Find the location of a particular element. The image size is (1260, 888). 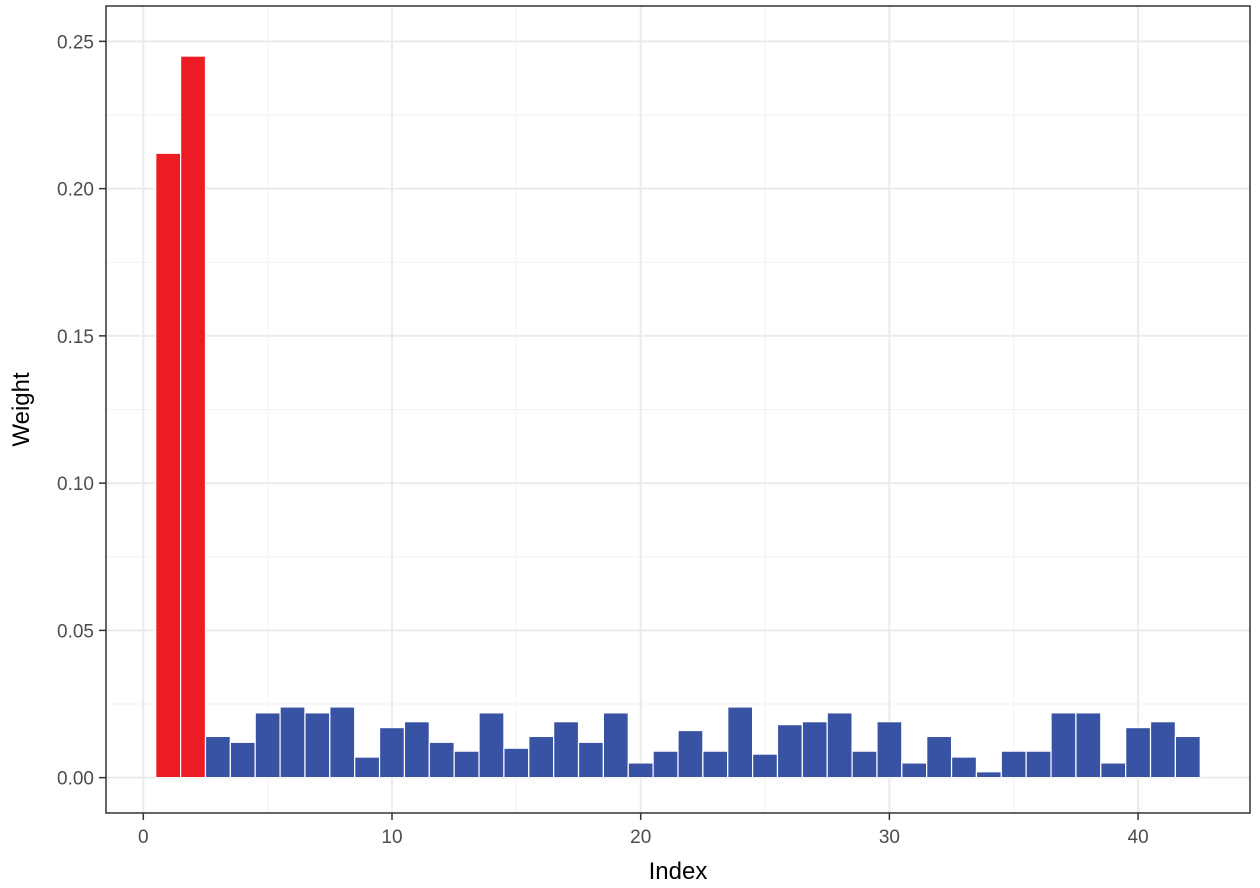

y-tick-label: 0.15 is located at coordinates (75, 337).